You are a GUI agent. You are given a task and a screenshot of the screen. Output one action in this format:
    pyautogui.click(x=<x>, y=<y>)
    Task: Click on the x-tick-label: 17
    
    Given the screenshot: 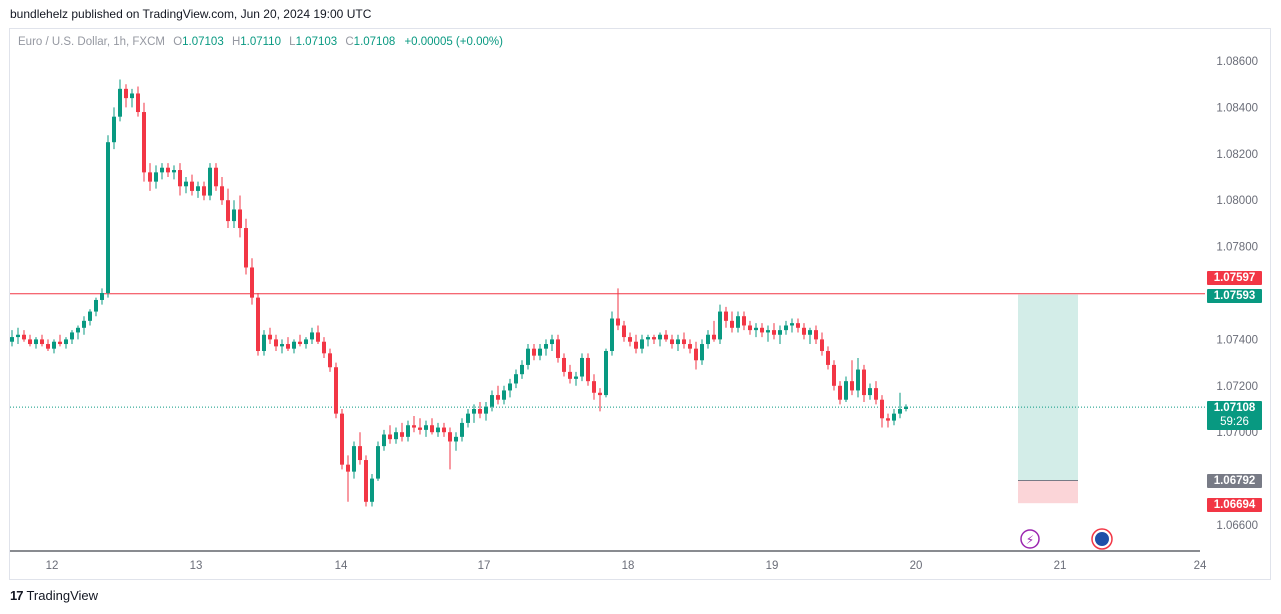 What is the action you would take?
    pyautogui.click(x=484, y=566)
    